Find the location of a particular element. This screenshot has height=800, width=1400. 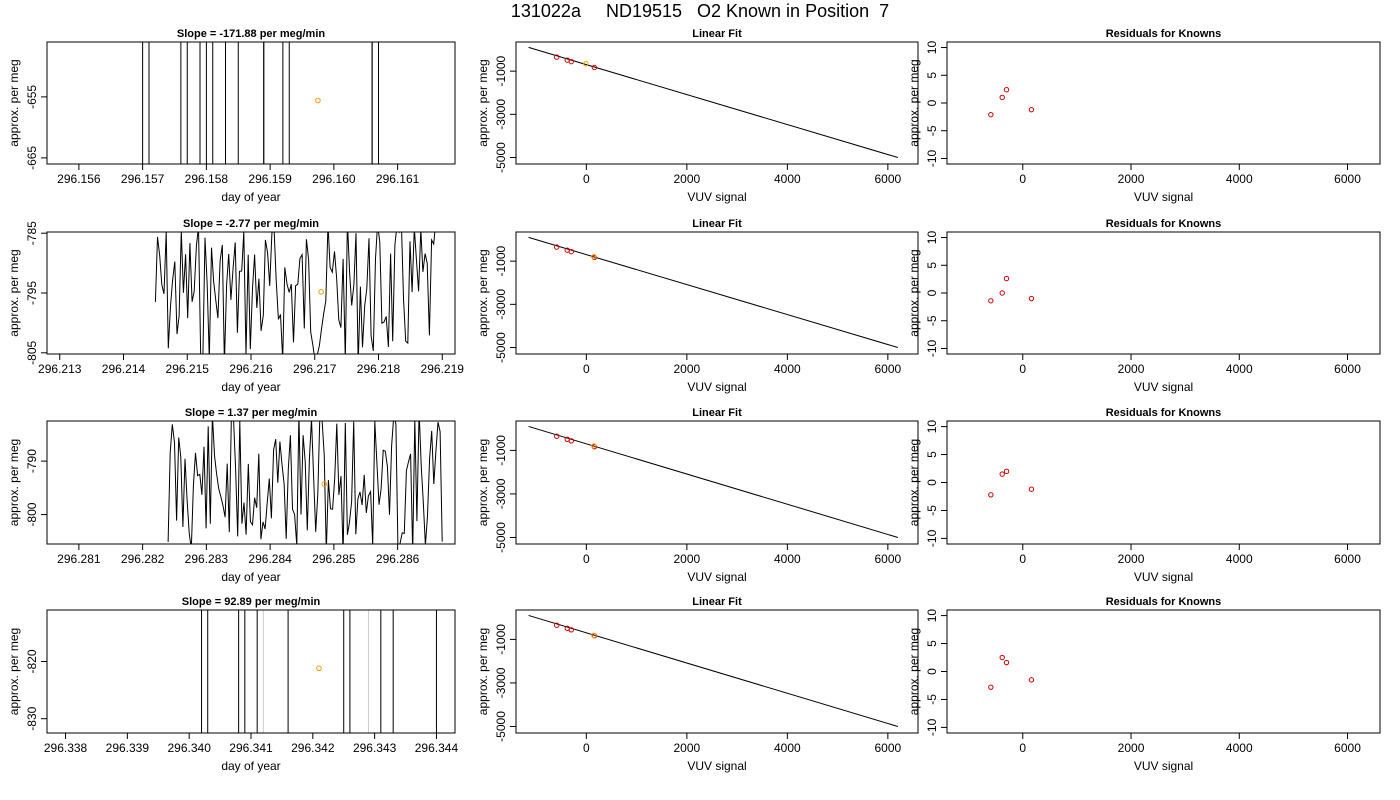

trace-line is located at coordinates (295, 293).